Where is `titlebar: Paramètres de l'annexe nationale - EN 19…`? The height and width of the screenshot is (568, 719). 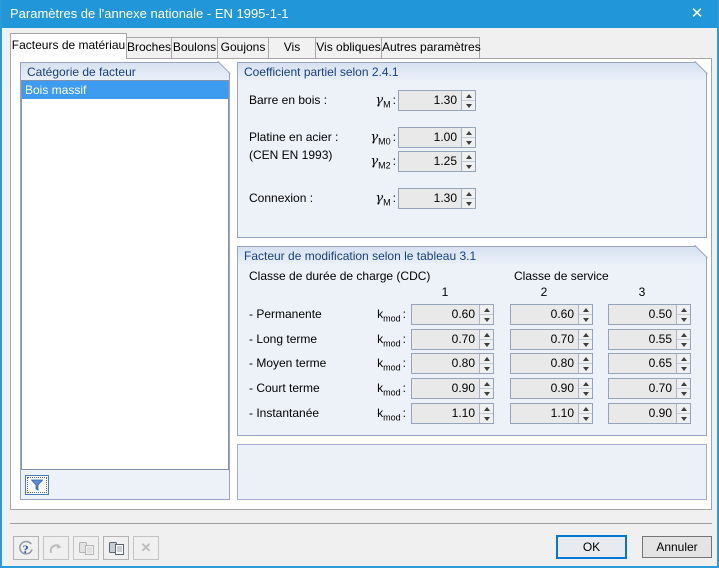
titlebar: Paramètres de l'annexe nationale - EN 19… is located at coordinates (359, 14).